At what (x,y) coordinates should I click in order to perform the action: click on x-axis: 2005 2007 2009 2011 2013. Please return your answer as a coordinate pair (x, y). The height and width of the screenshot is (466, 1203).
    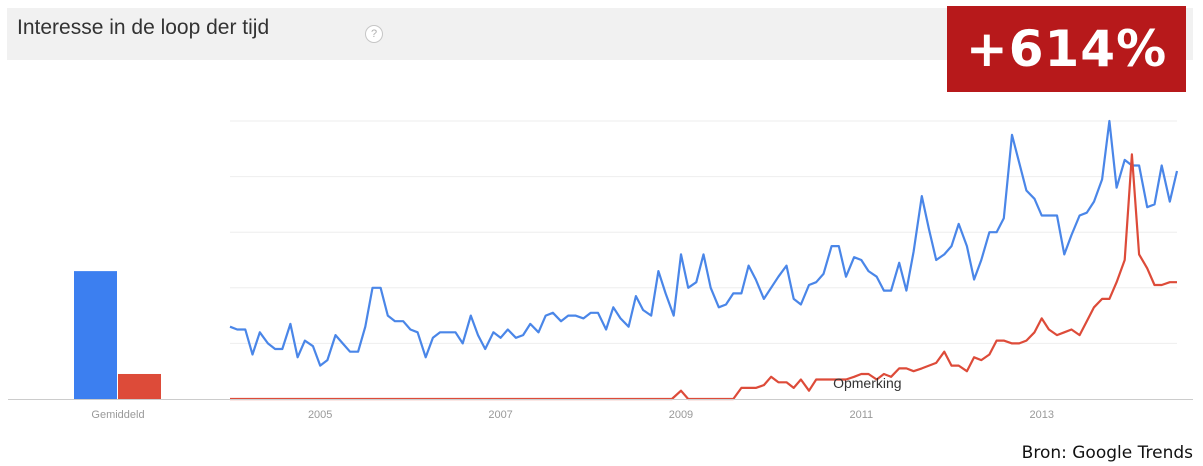
    Looking at the image, I should click on (600, 410).